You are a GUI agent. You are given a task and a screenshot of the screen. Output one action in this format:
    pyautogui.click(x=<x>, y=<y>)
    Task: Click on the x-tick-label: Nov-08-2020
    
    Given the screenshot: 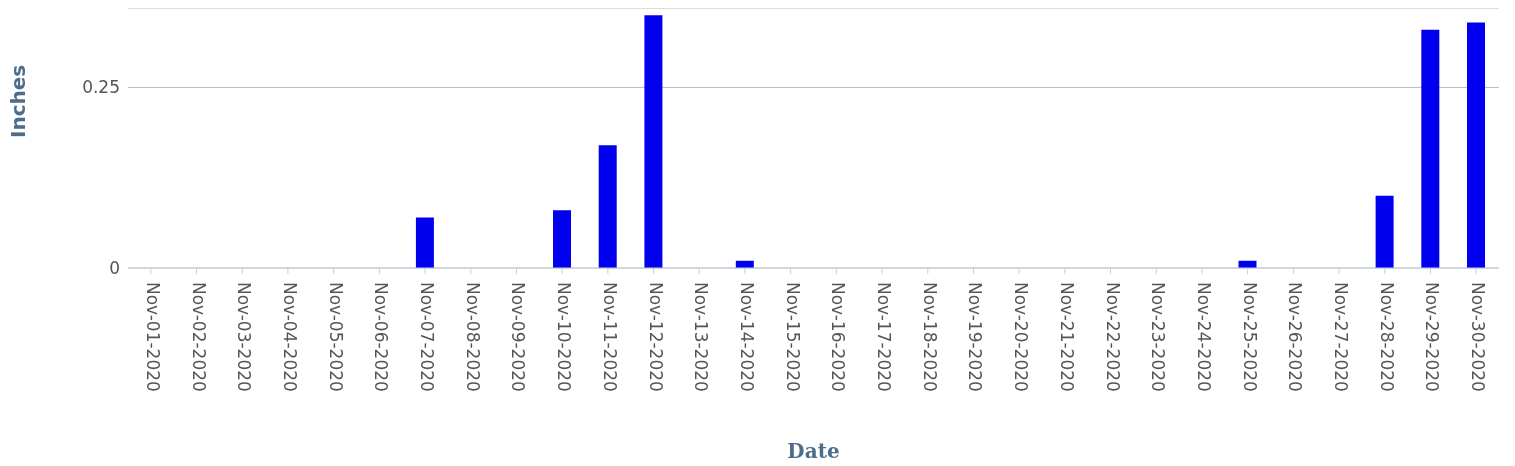 What is the action you would take?
    pyautogui.click(x=472, y=337)
    